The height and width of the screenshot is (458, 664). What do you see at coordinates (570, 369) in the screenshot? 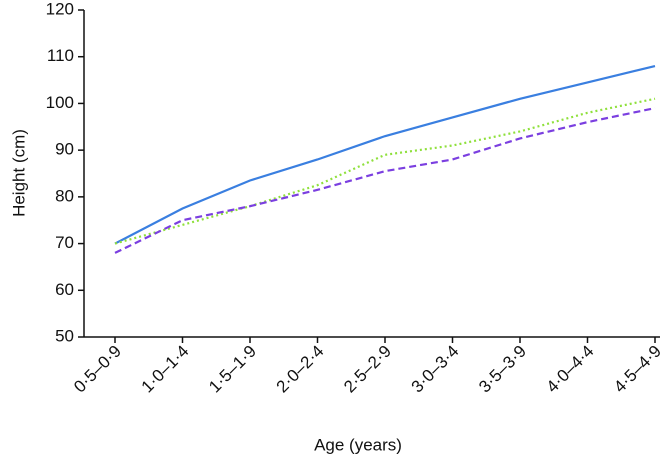
I see `x-tick-label: 4·0–4·4` at bounding box center [570, 369].